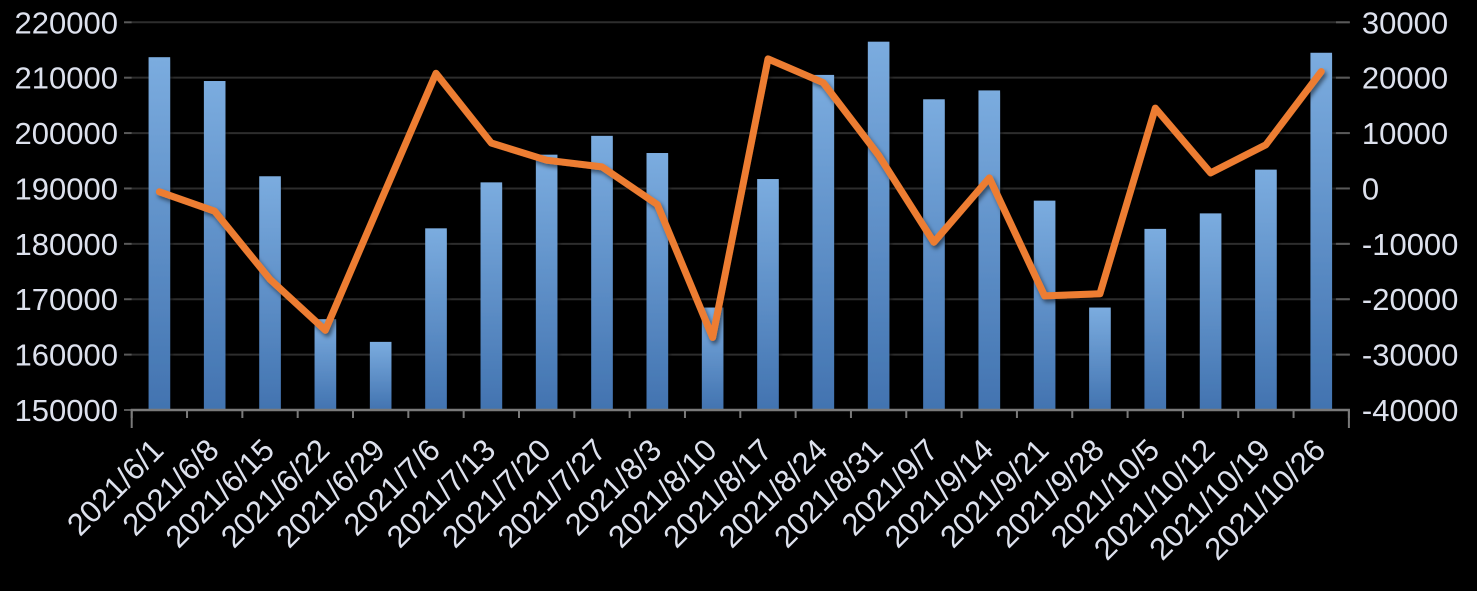 This screenshot has height=591, width=1477. Describe the element at coordinates (1410, 355) in the screenshot. I see `right-axis-tick-label: -30000` at that location.